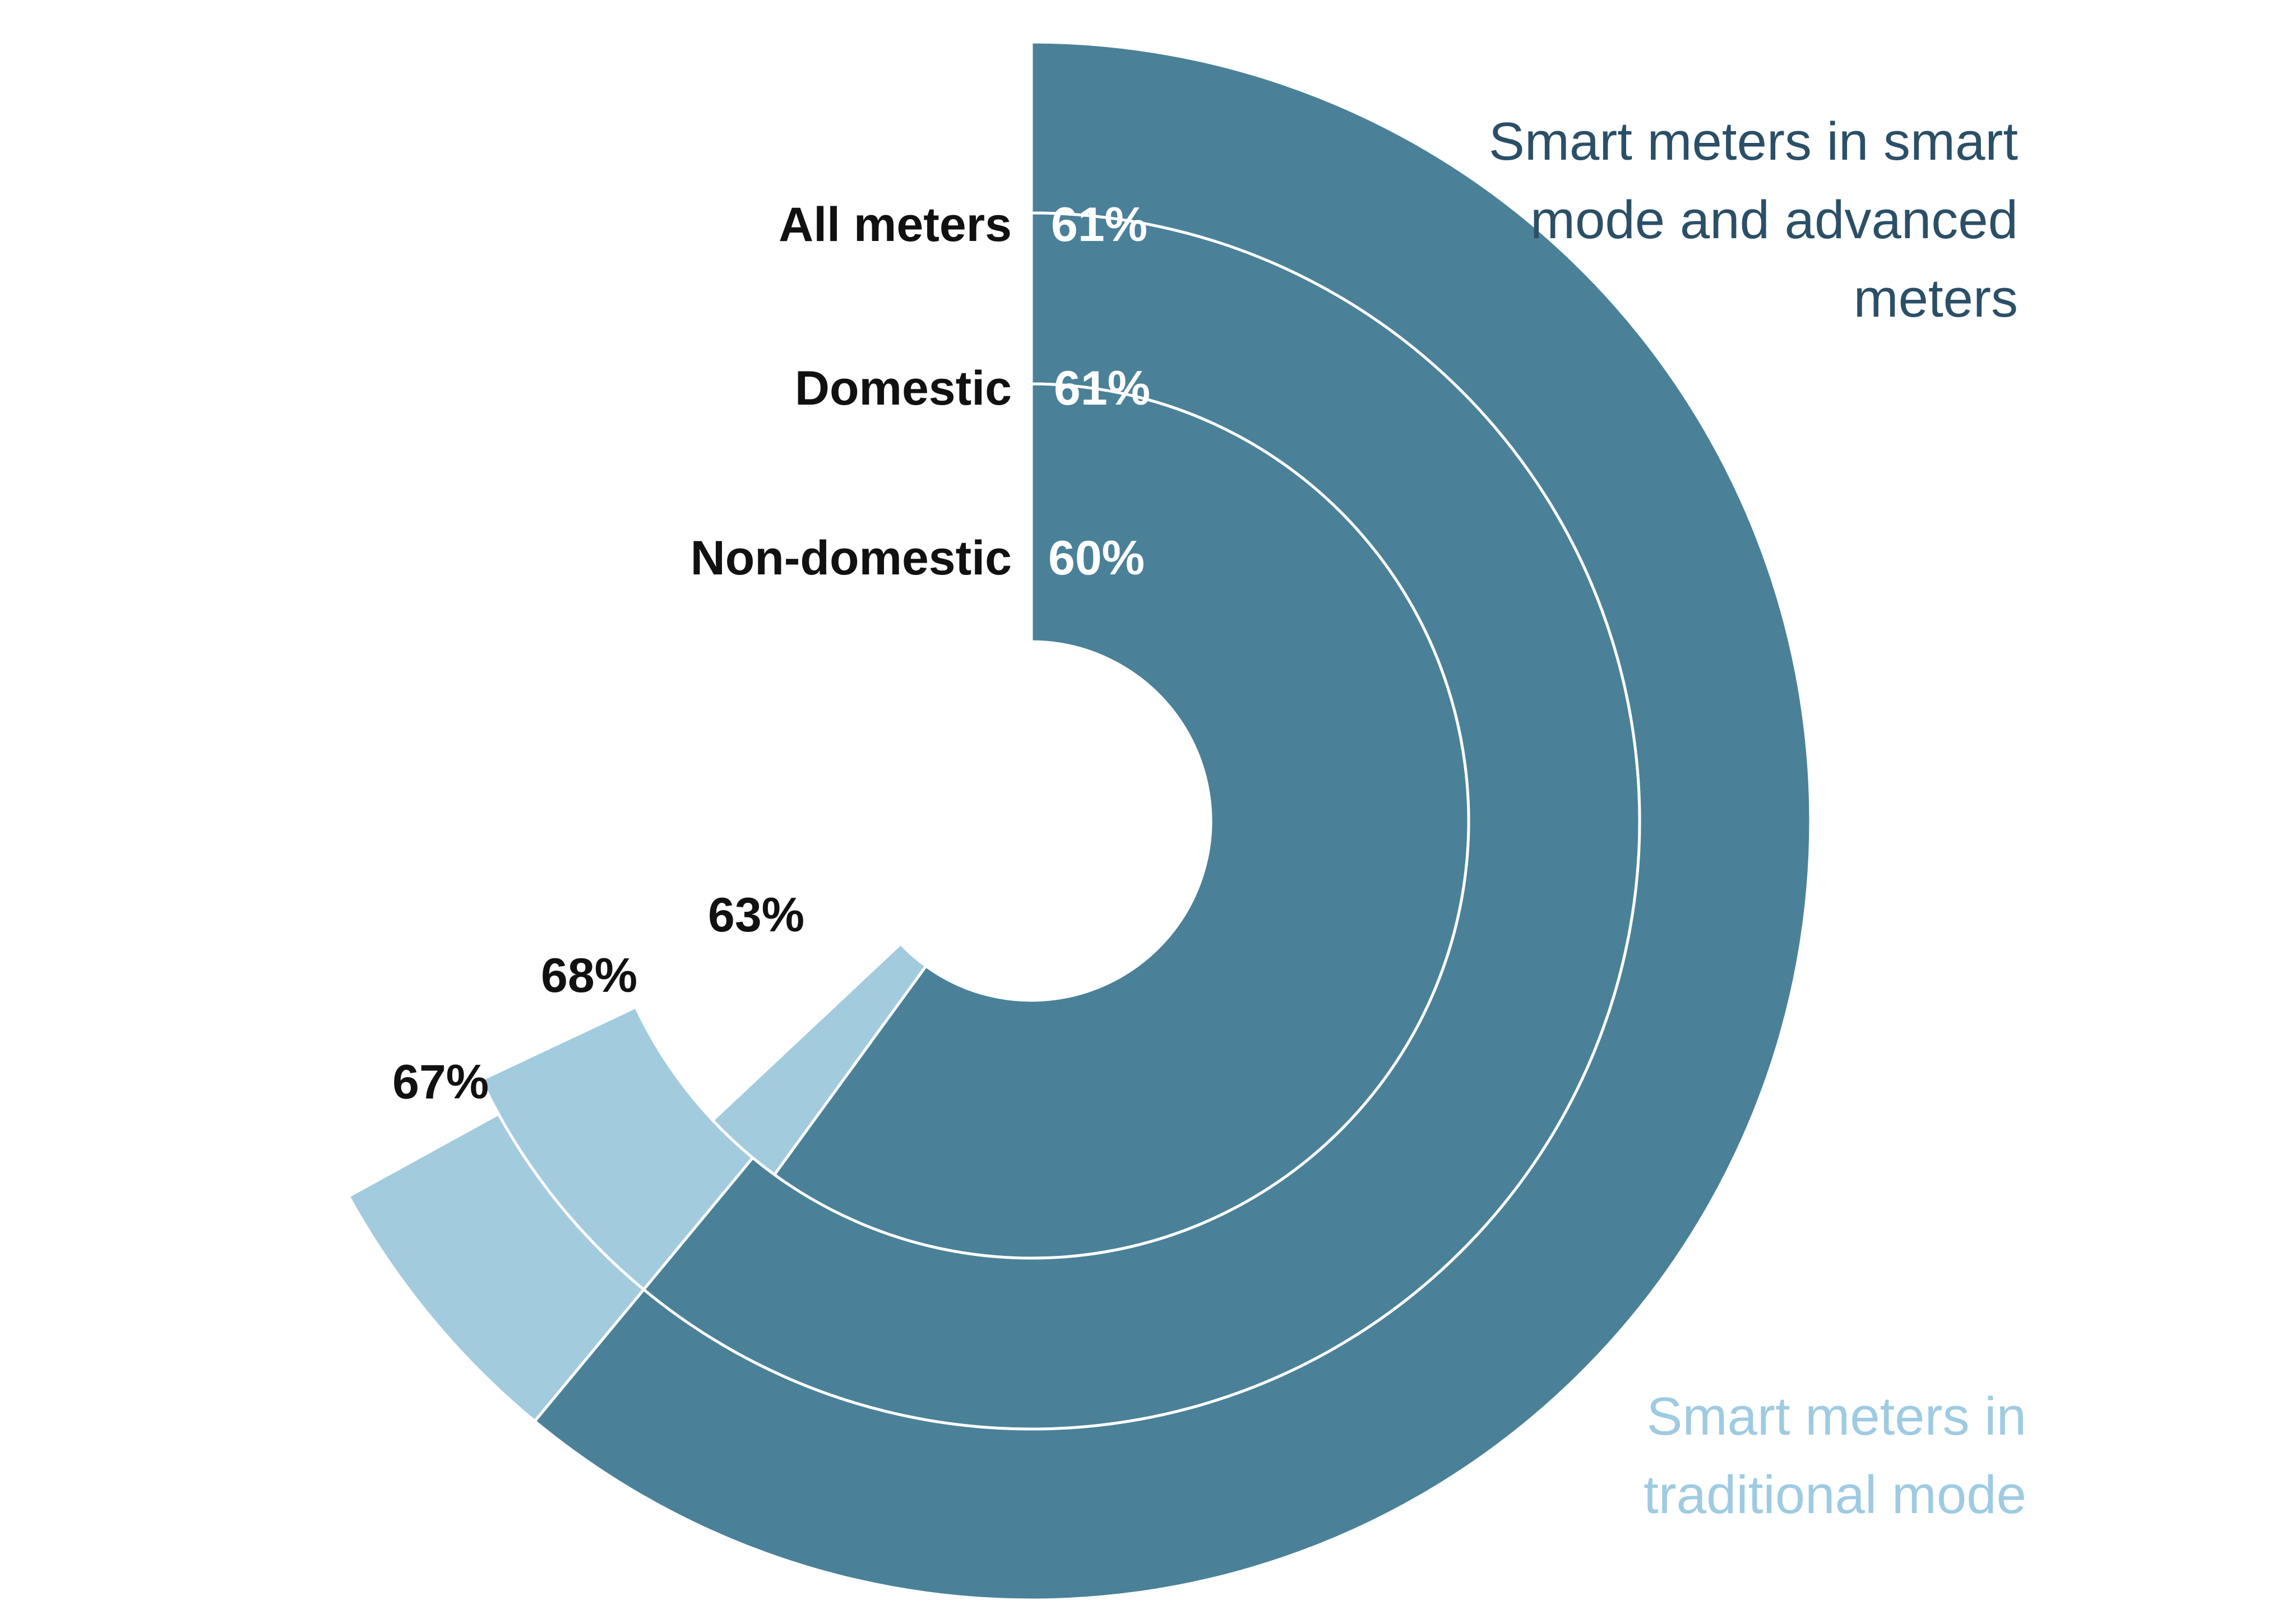  I want to click on category-label-non-domestic: Non-domestic, so click(851, 558).